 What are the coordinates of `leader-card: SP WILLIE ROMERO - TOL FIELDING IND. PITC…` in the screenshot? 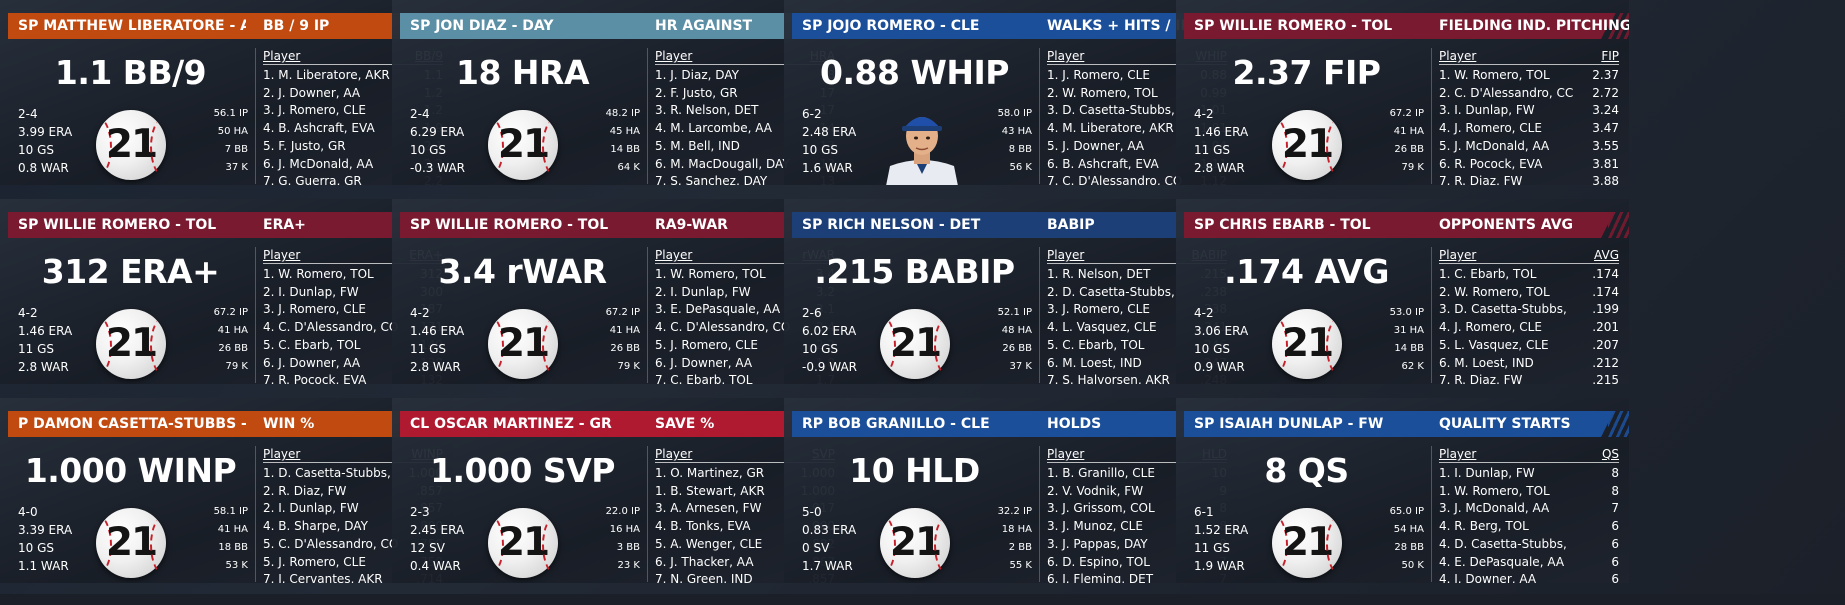 It's located at (1402, 92).